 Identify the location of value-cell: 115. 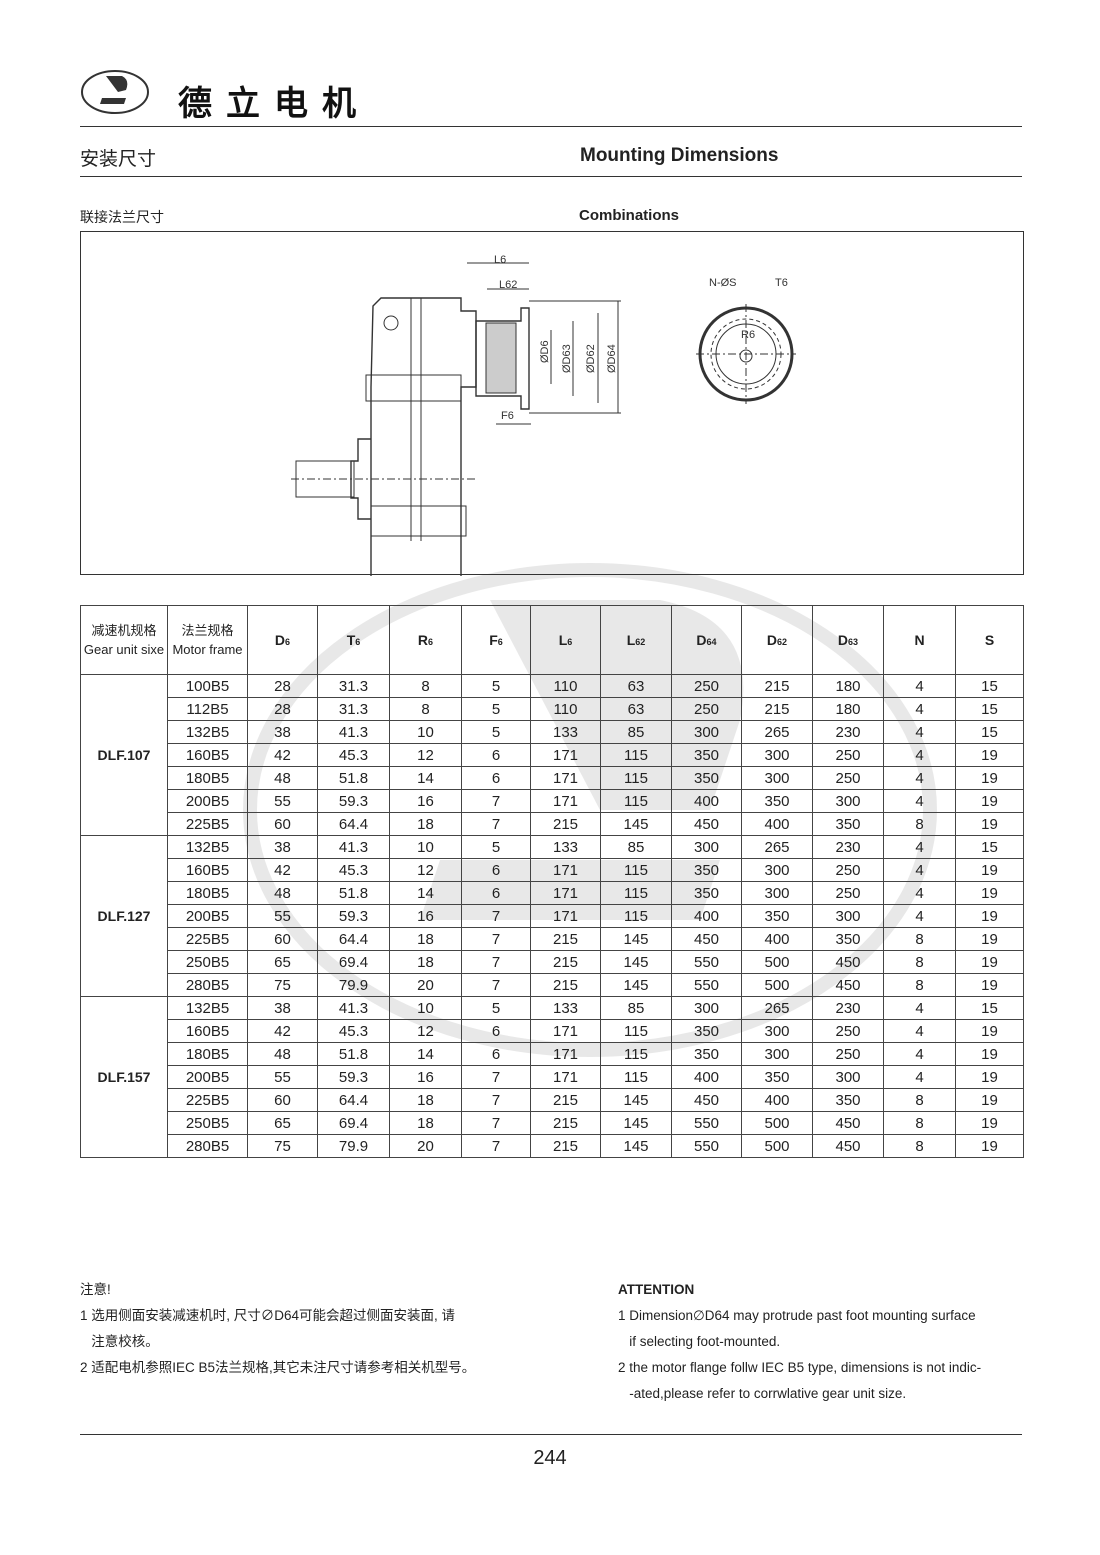
(636, 1077).